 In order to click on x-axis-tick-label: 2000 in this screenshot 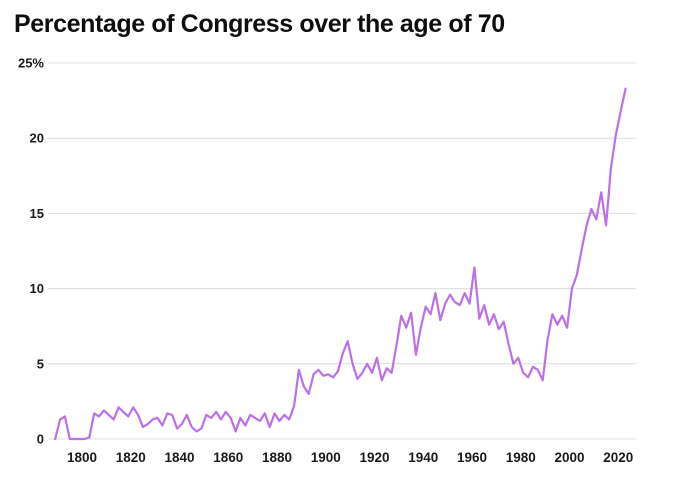, I will do `click(569, 457)`.